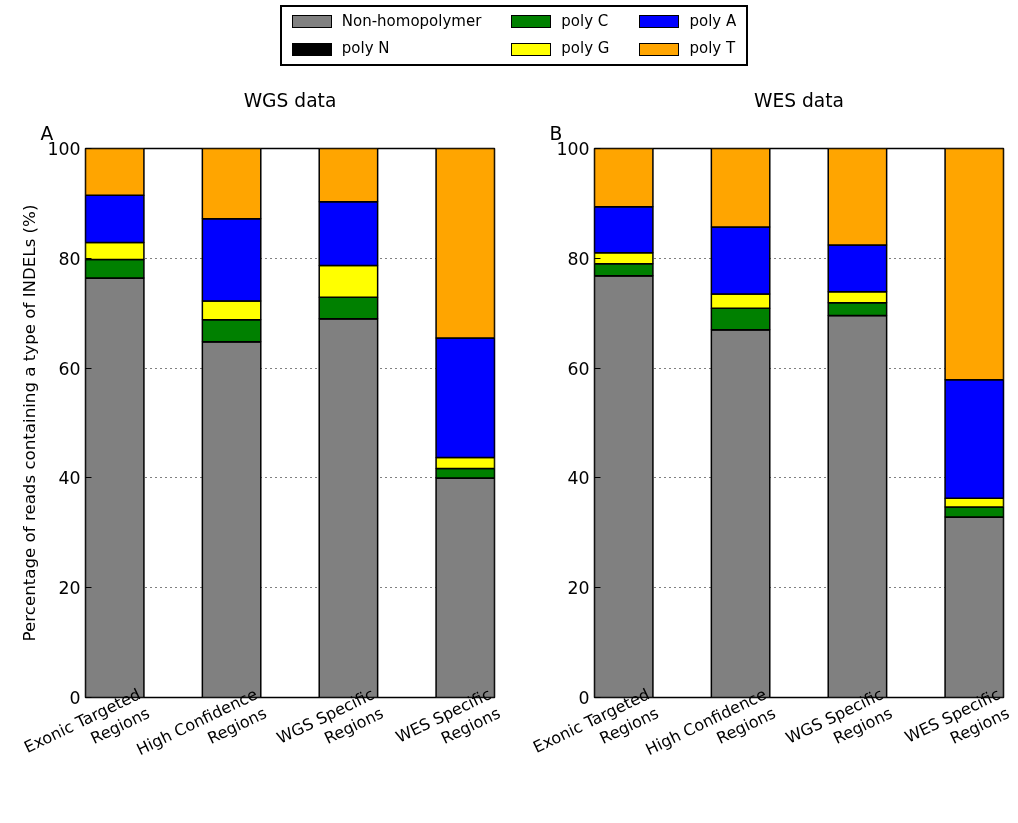  What do you see at coordinates (585, 21) in the screenshot?
I see `legend-label: poly C` at bounding box center [585, 21].